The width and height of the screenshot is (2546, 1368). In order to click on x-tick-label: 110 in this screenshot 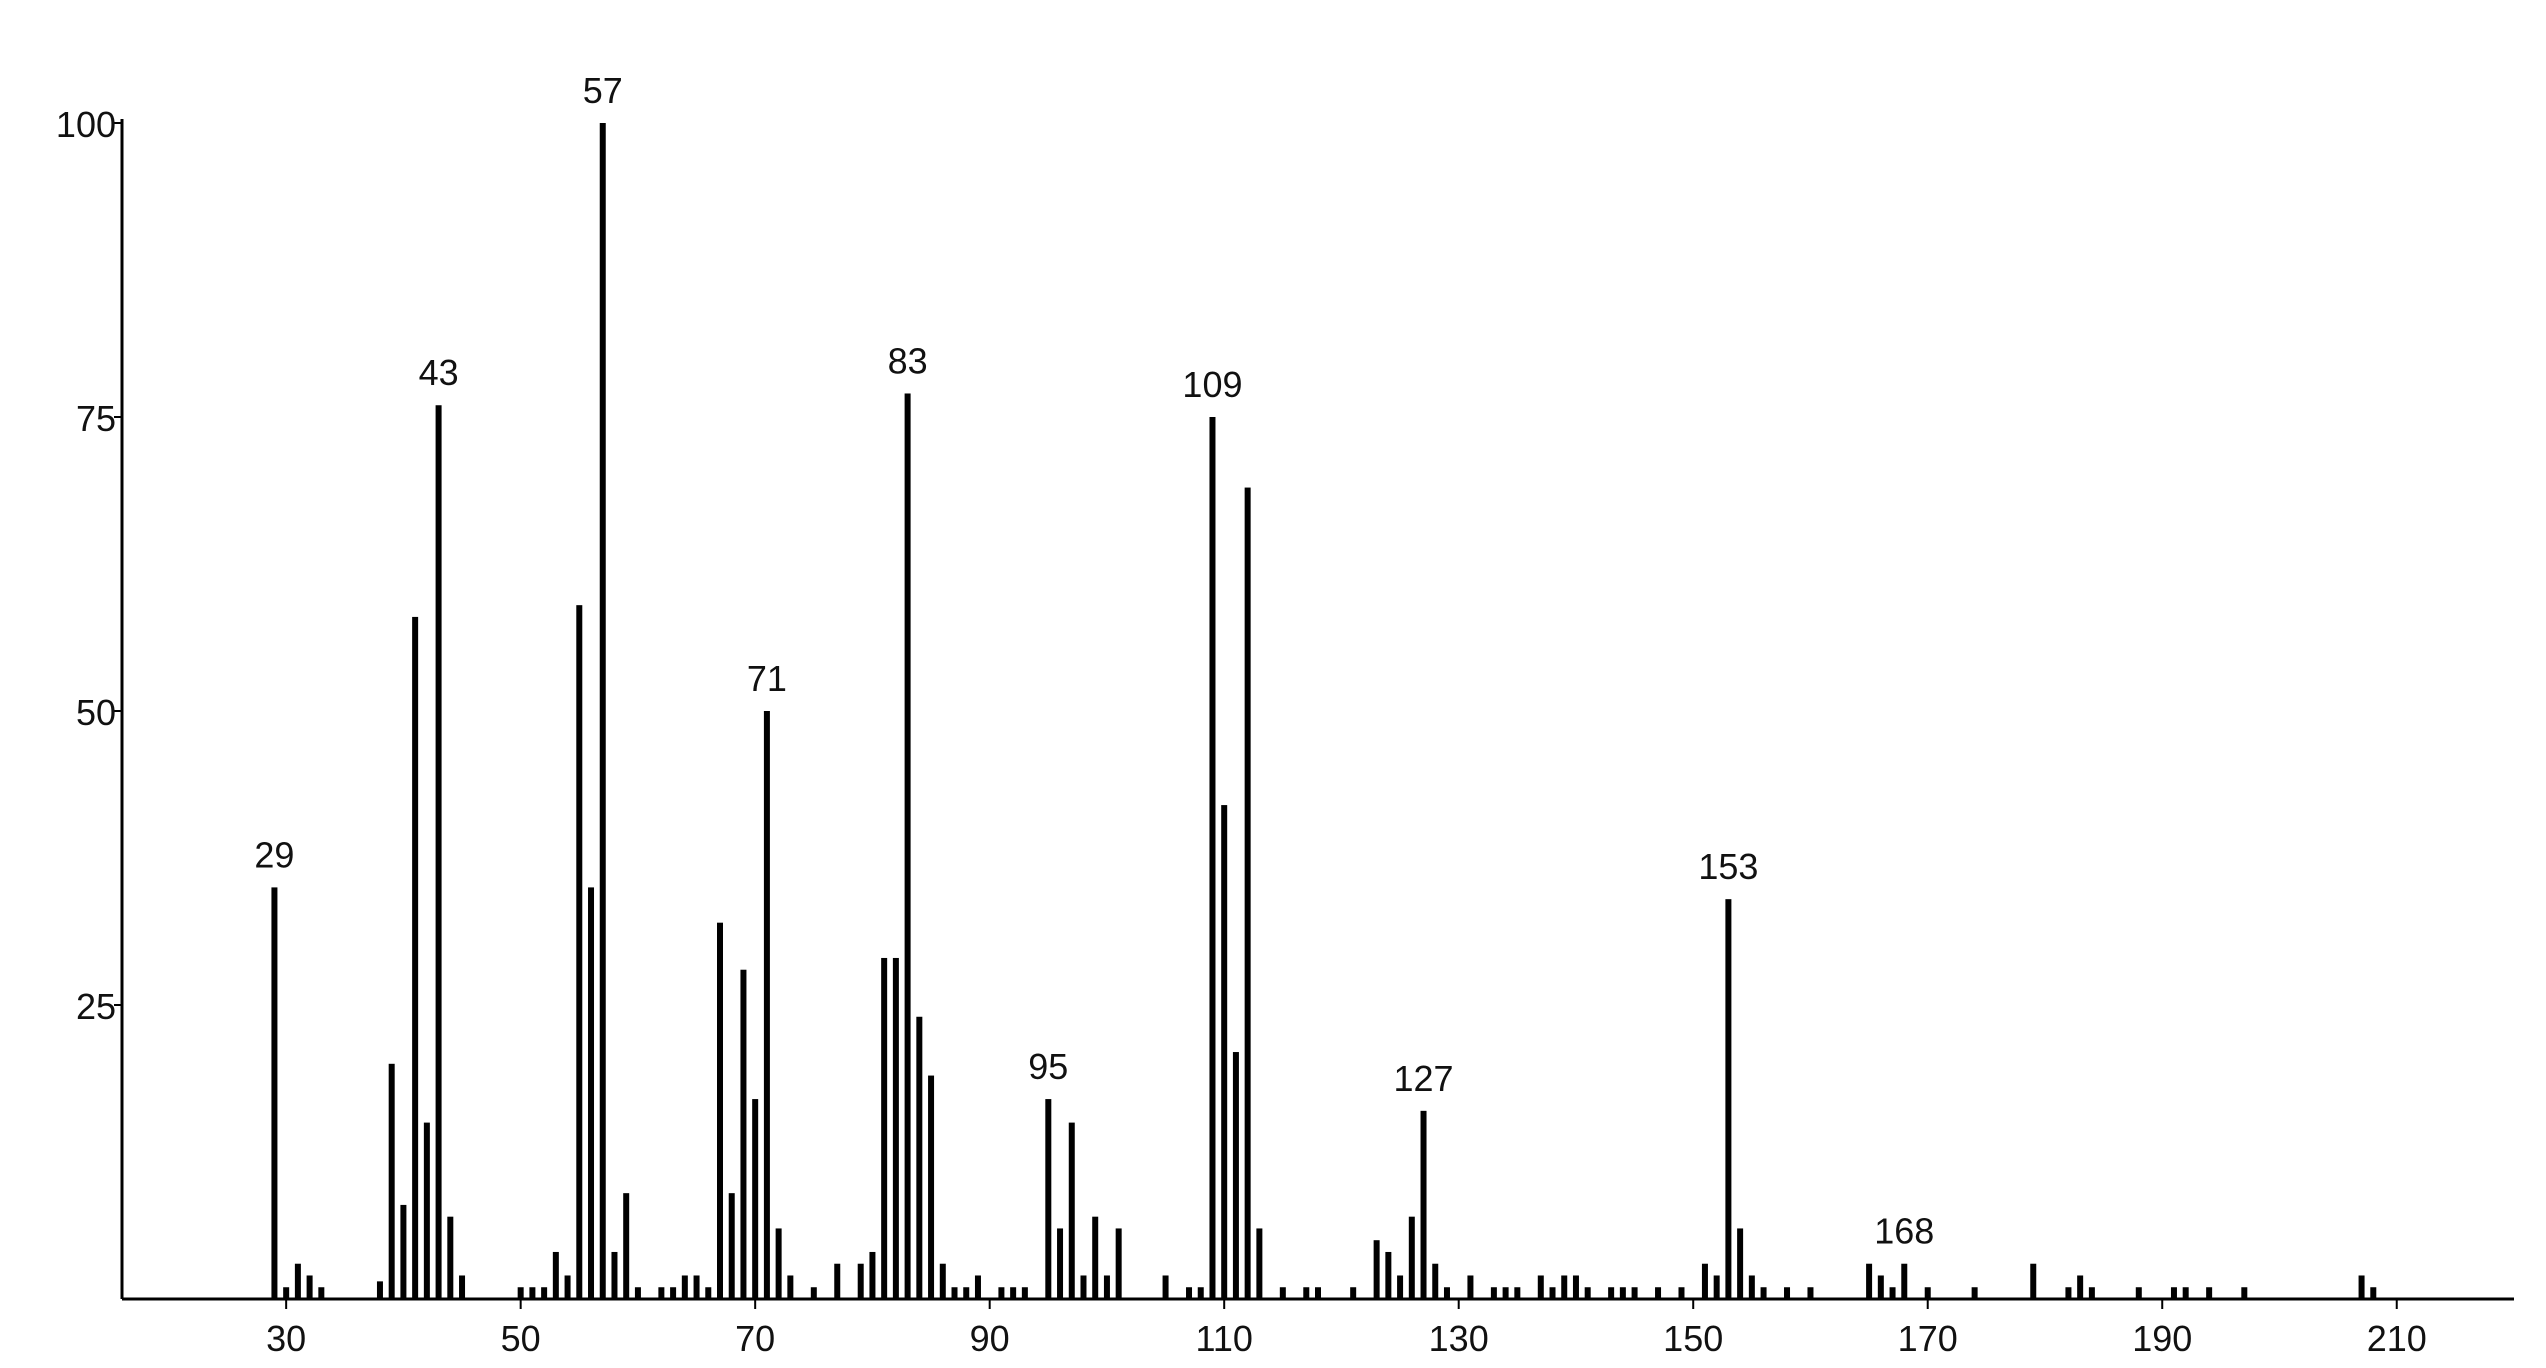, I will do `click(1223, 1338)`.